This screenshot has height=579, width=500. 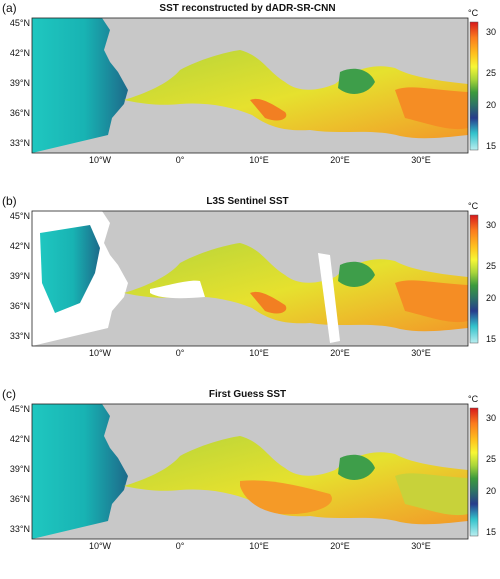 What do you see at coordinates (474, 472) in the screenshot?
I see `colorbar-c` at bounding box center [474, 472].